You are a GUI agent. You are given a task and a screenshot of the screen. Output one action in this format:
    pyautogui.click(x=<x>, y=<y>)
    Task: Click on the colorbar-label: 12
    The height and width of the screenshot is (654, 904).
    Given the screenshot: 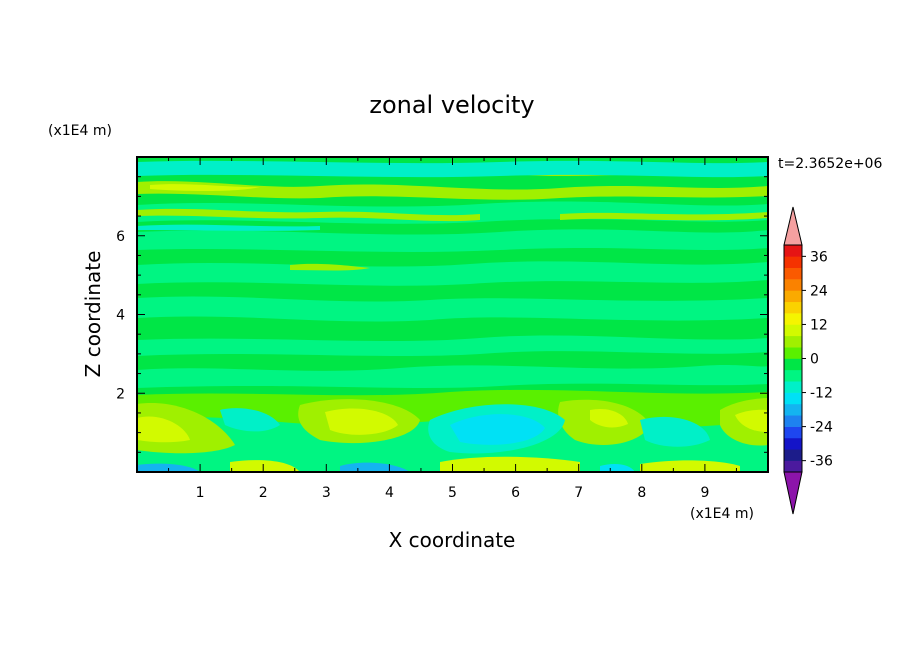 What is the action you would take?
    pyautogui.click(x=819, y=325)
    